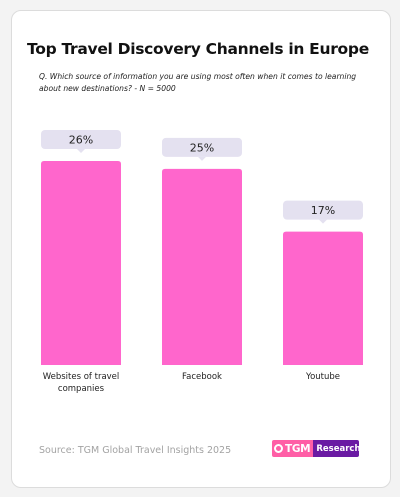 The height and width of the screenshot is (497, 400). Describe the element at coordinates (81, 377) in the screenshot. I see `category-label-1-line-1: Websites of travel` at that location.